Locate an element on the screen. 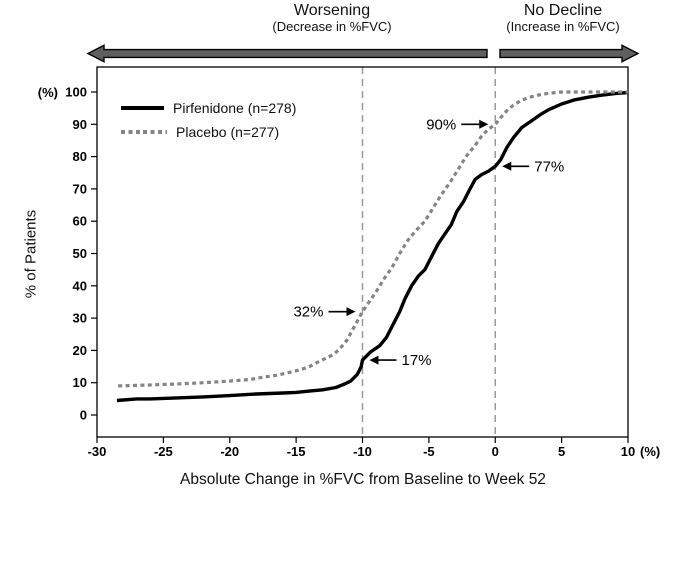  y-tick-label: 60 is located at coordinates (80, 221).